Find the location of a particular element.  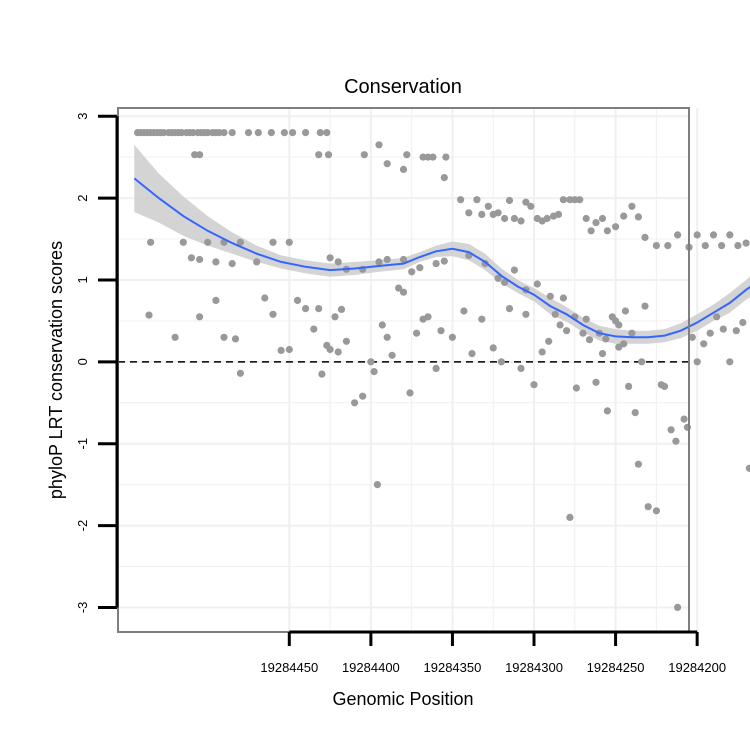

y-tick-label: 3 is located at coordinates (82, 116).